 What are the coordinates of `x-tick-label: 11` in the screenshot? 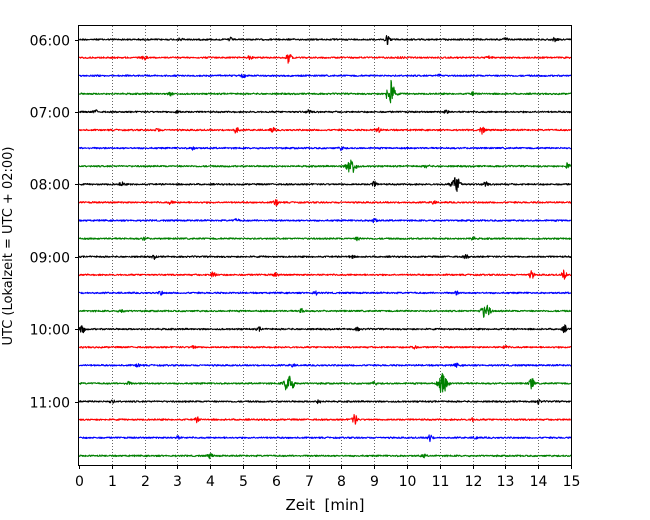 It's located at (441, 482).